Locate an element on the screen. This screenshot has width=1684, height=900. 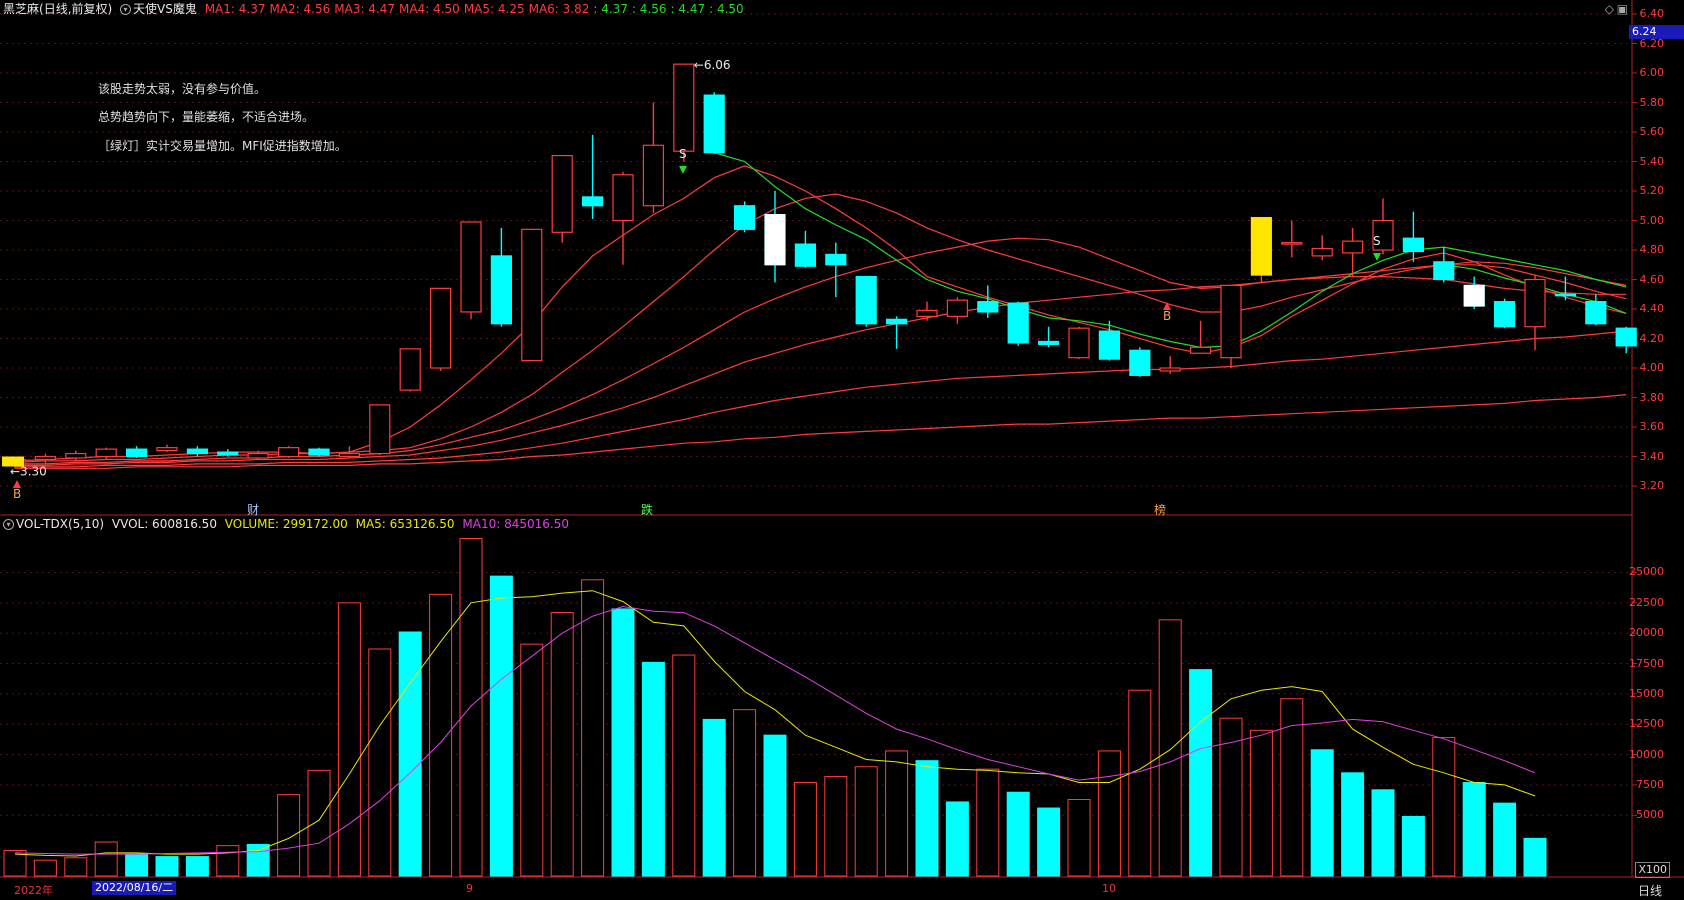
event-cai-marker: 财 is located at coordinates (253, 510).